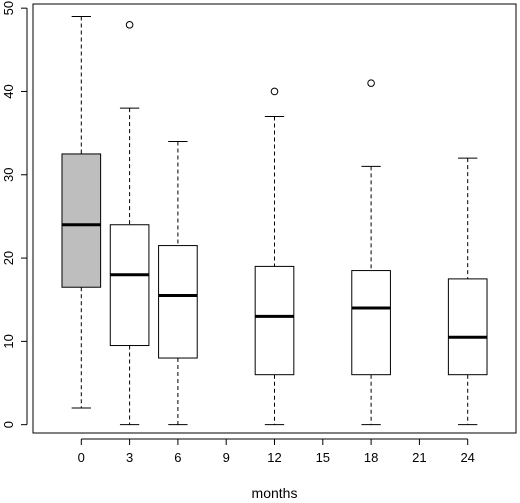  Describe the element at coordinates (226, 457) in the screenshot. I see `x-tick-label: 9` at that location.